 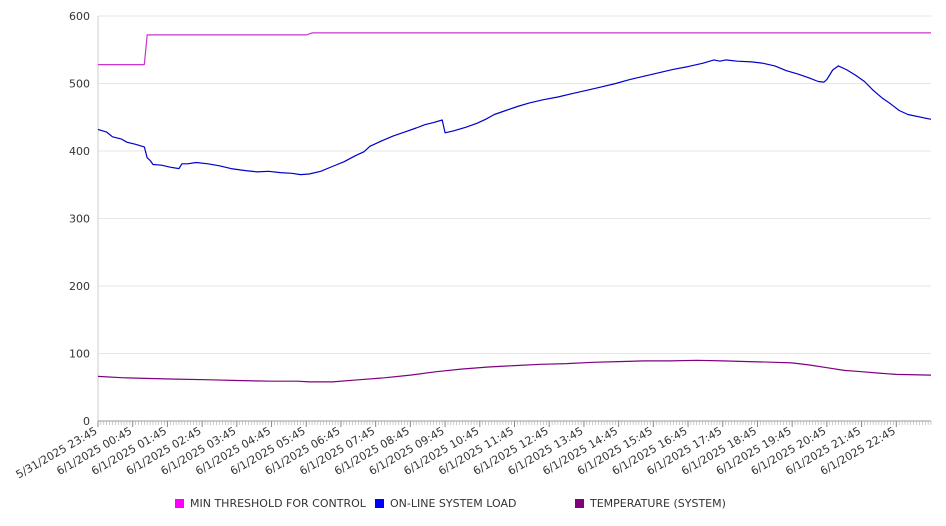 What do you see at coordinates (79, 16) in the screenshot?
I see `y-tick-label: 600` at bounding box center [79, 16].